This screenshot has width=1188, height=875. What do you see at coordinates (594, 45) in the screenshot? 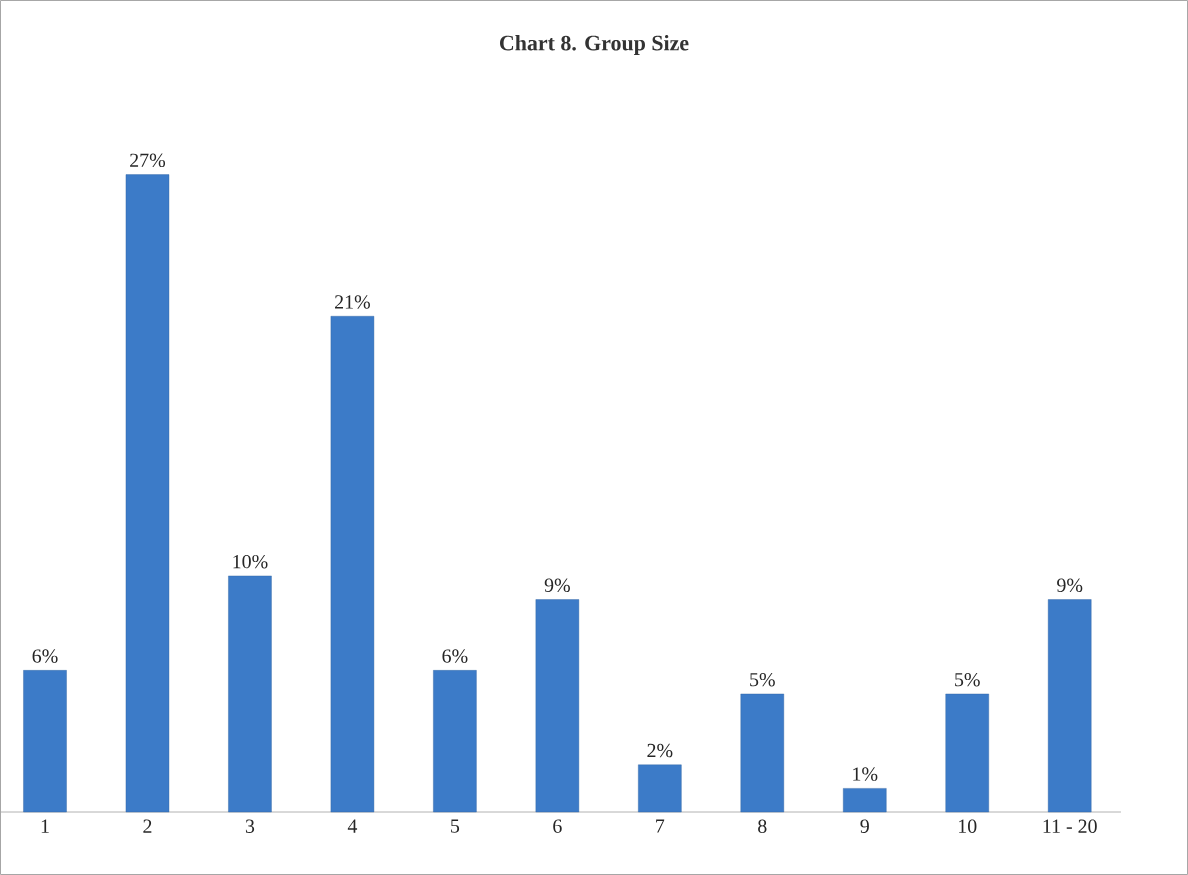
I see `chart-title: Chart 8. Group Size` at bounding box center [594, 45].